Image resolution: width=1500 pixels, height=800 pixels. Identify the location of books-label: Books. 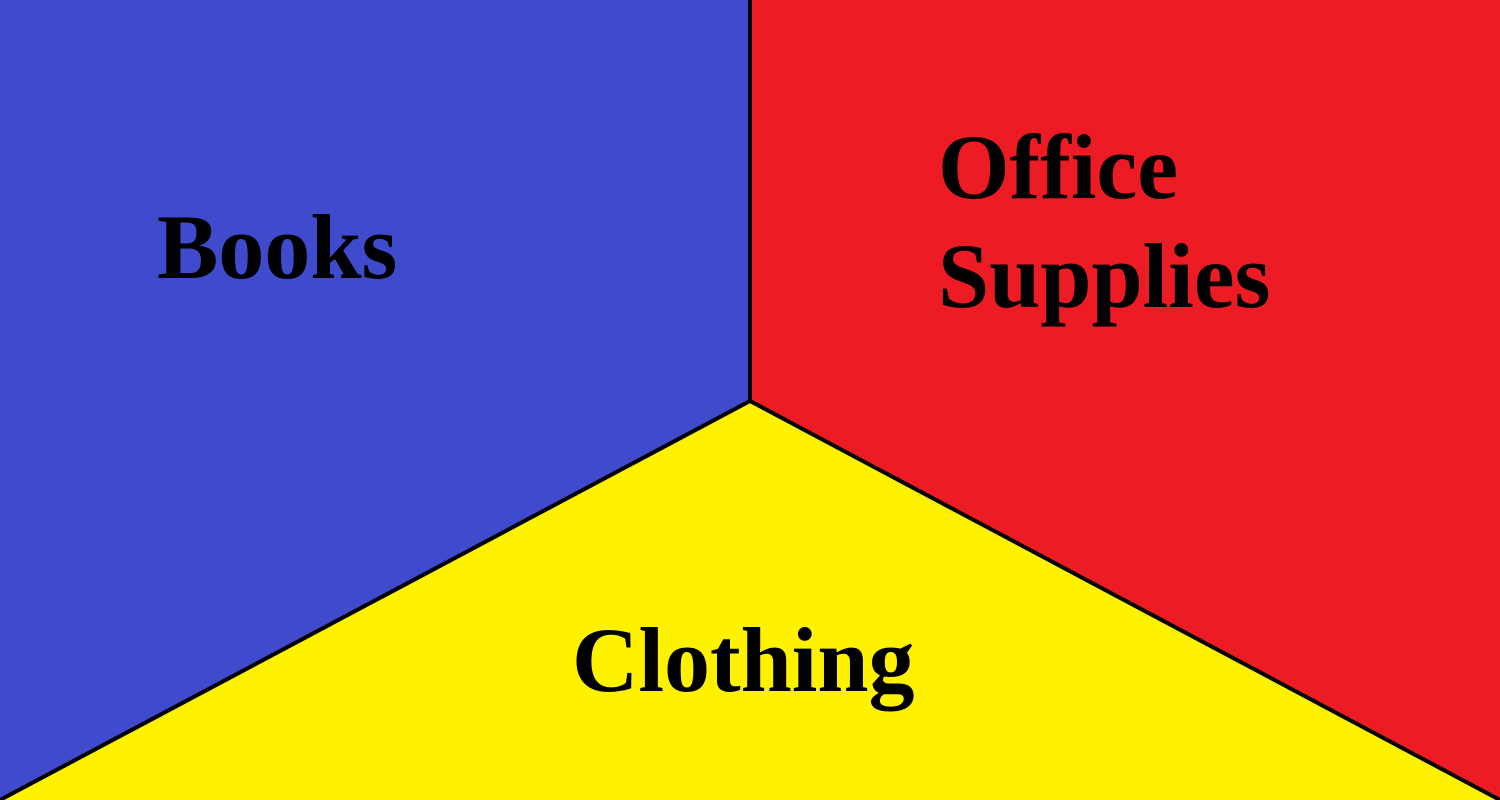
(277, 247).